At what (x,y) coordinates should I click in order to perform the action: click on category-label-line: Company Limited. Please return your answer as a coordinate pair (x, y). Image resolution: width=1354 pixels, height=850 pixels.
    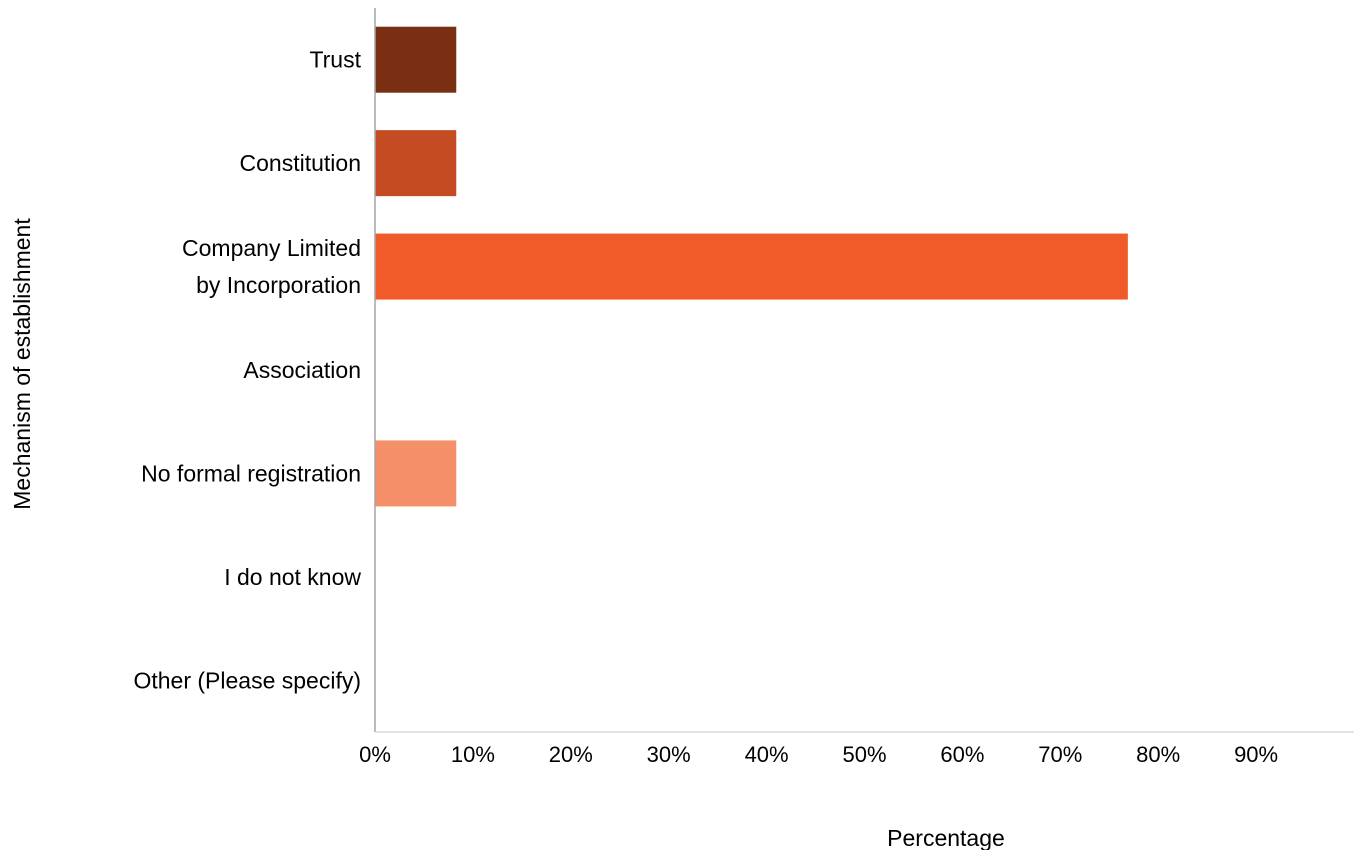
    Looking at the image, I should click on (271, 248).